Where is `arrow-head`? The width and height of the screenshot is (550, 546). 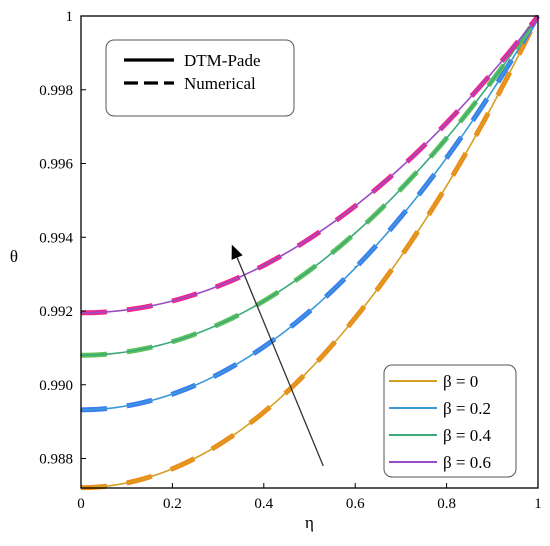
arrow-head is located at coordinates (237, 252).